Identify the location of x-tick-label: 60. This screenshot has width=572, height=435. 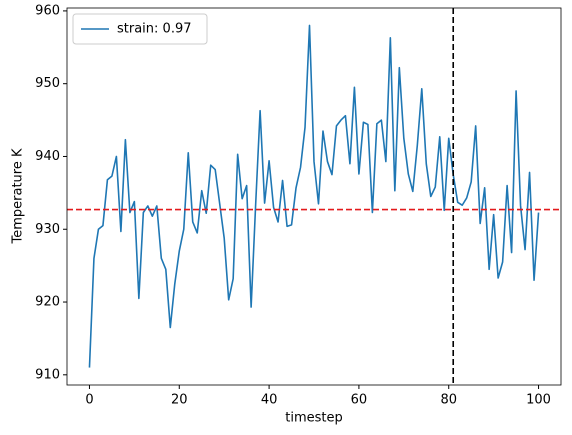
(359, 400).